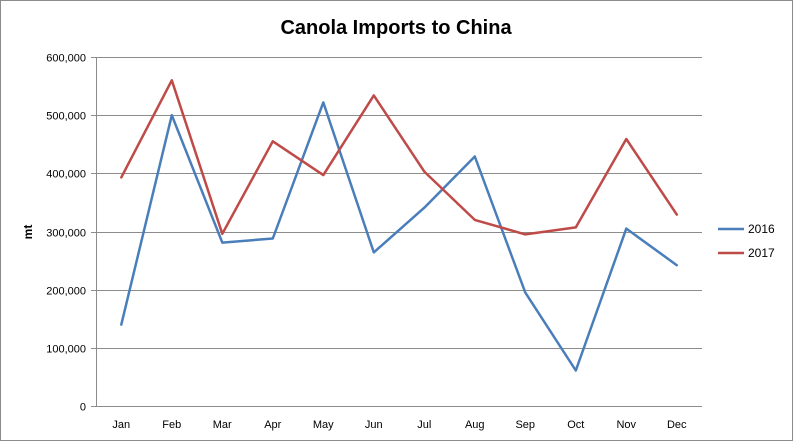 The width and height of the screenshot is (793, 441). What do you see at coordinates (66, 59) in the screenshot?
I see `y-tick-label: 600,000` at bounding box center [66, 59].